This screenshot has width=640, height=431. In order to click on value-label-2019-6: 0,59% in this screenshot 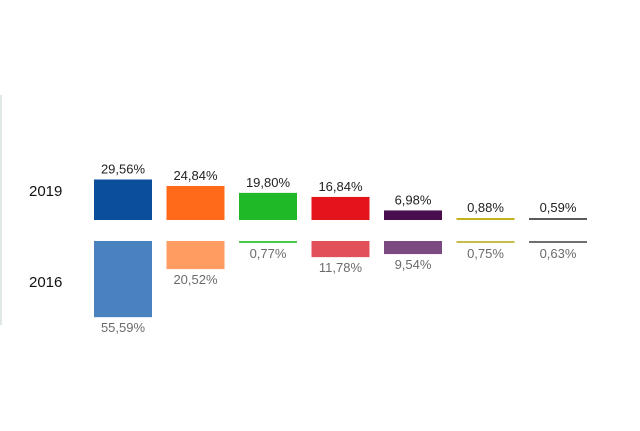, I will do `click(558, 207)`.